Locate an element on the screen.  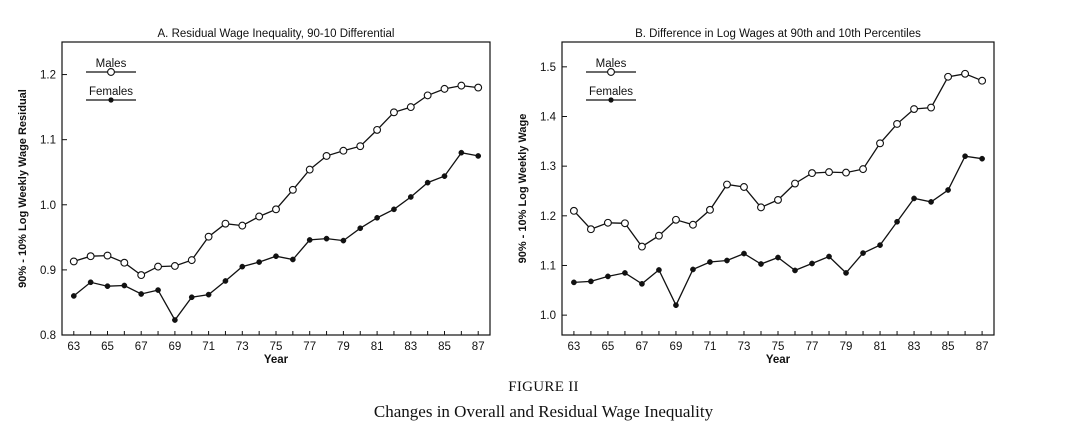
y-tick-label-b: 1.5 is located at coordinates (548, 68).